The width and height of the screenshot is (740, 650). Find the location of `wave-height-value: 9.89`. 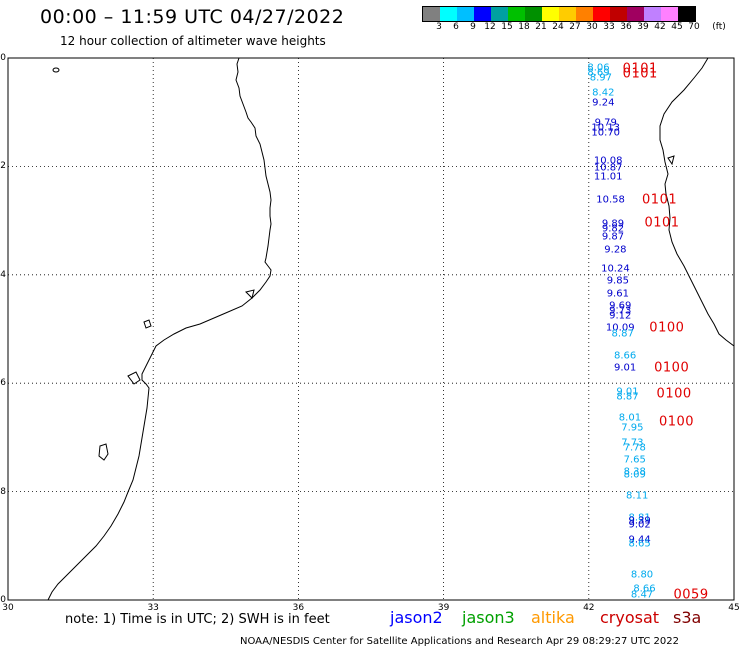

wave-height-value: 9.89 is located at coordinates (613, 224).